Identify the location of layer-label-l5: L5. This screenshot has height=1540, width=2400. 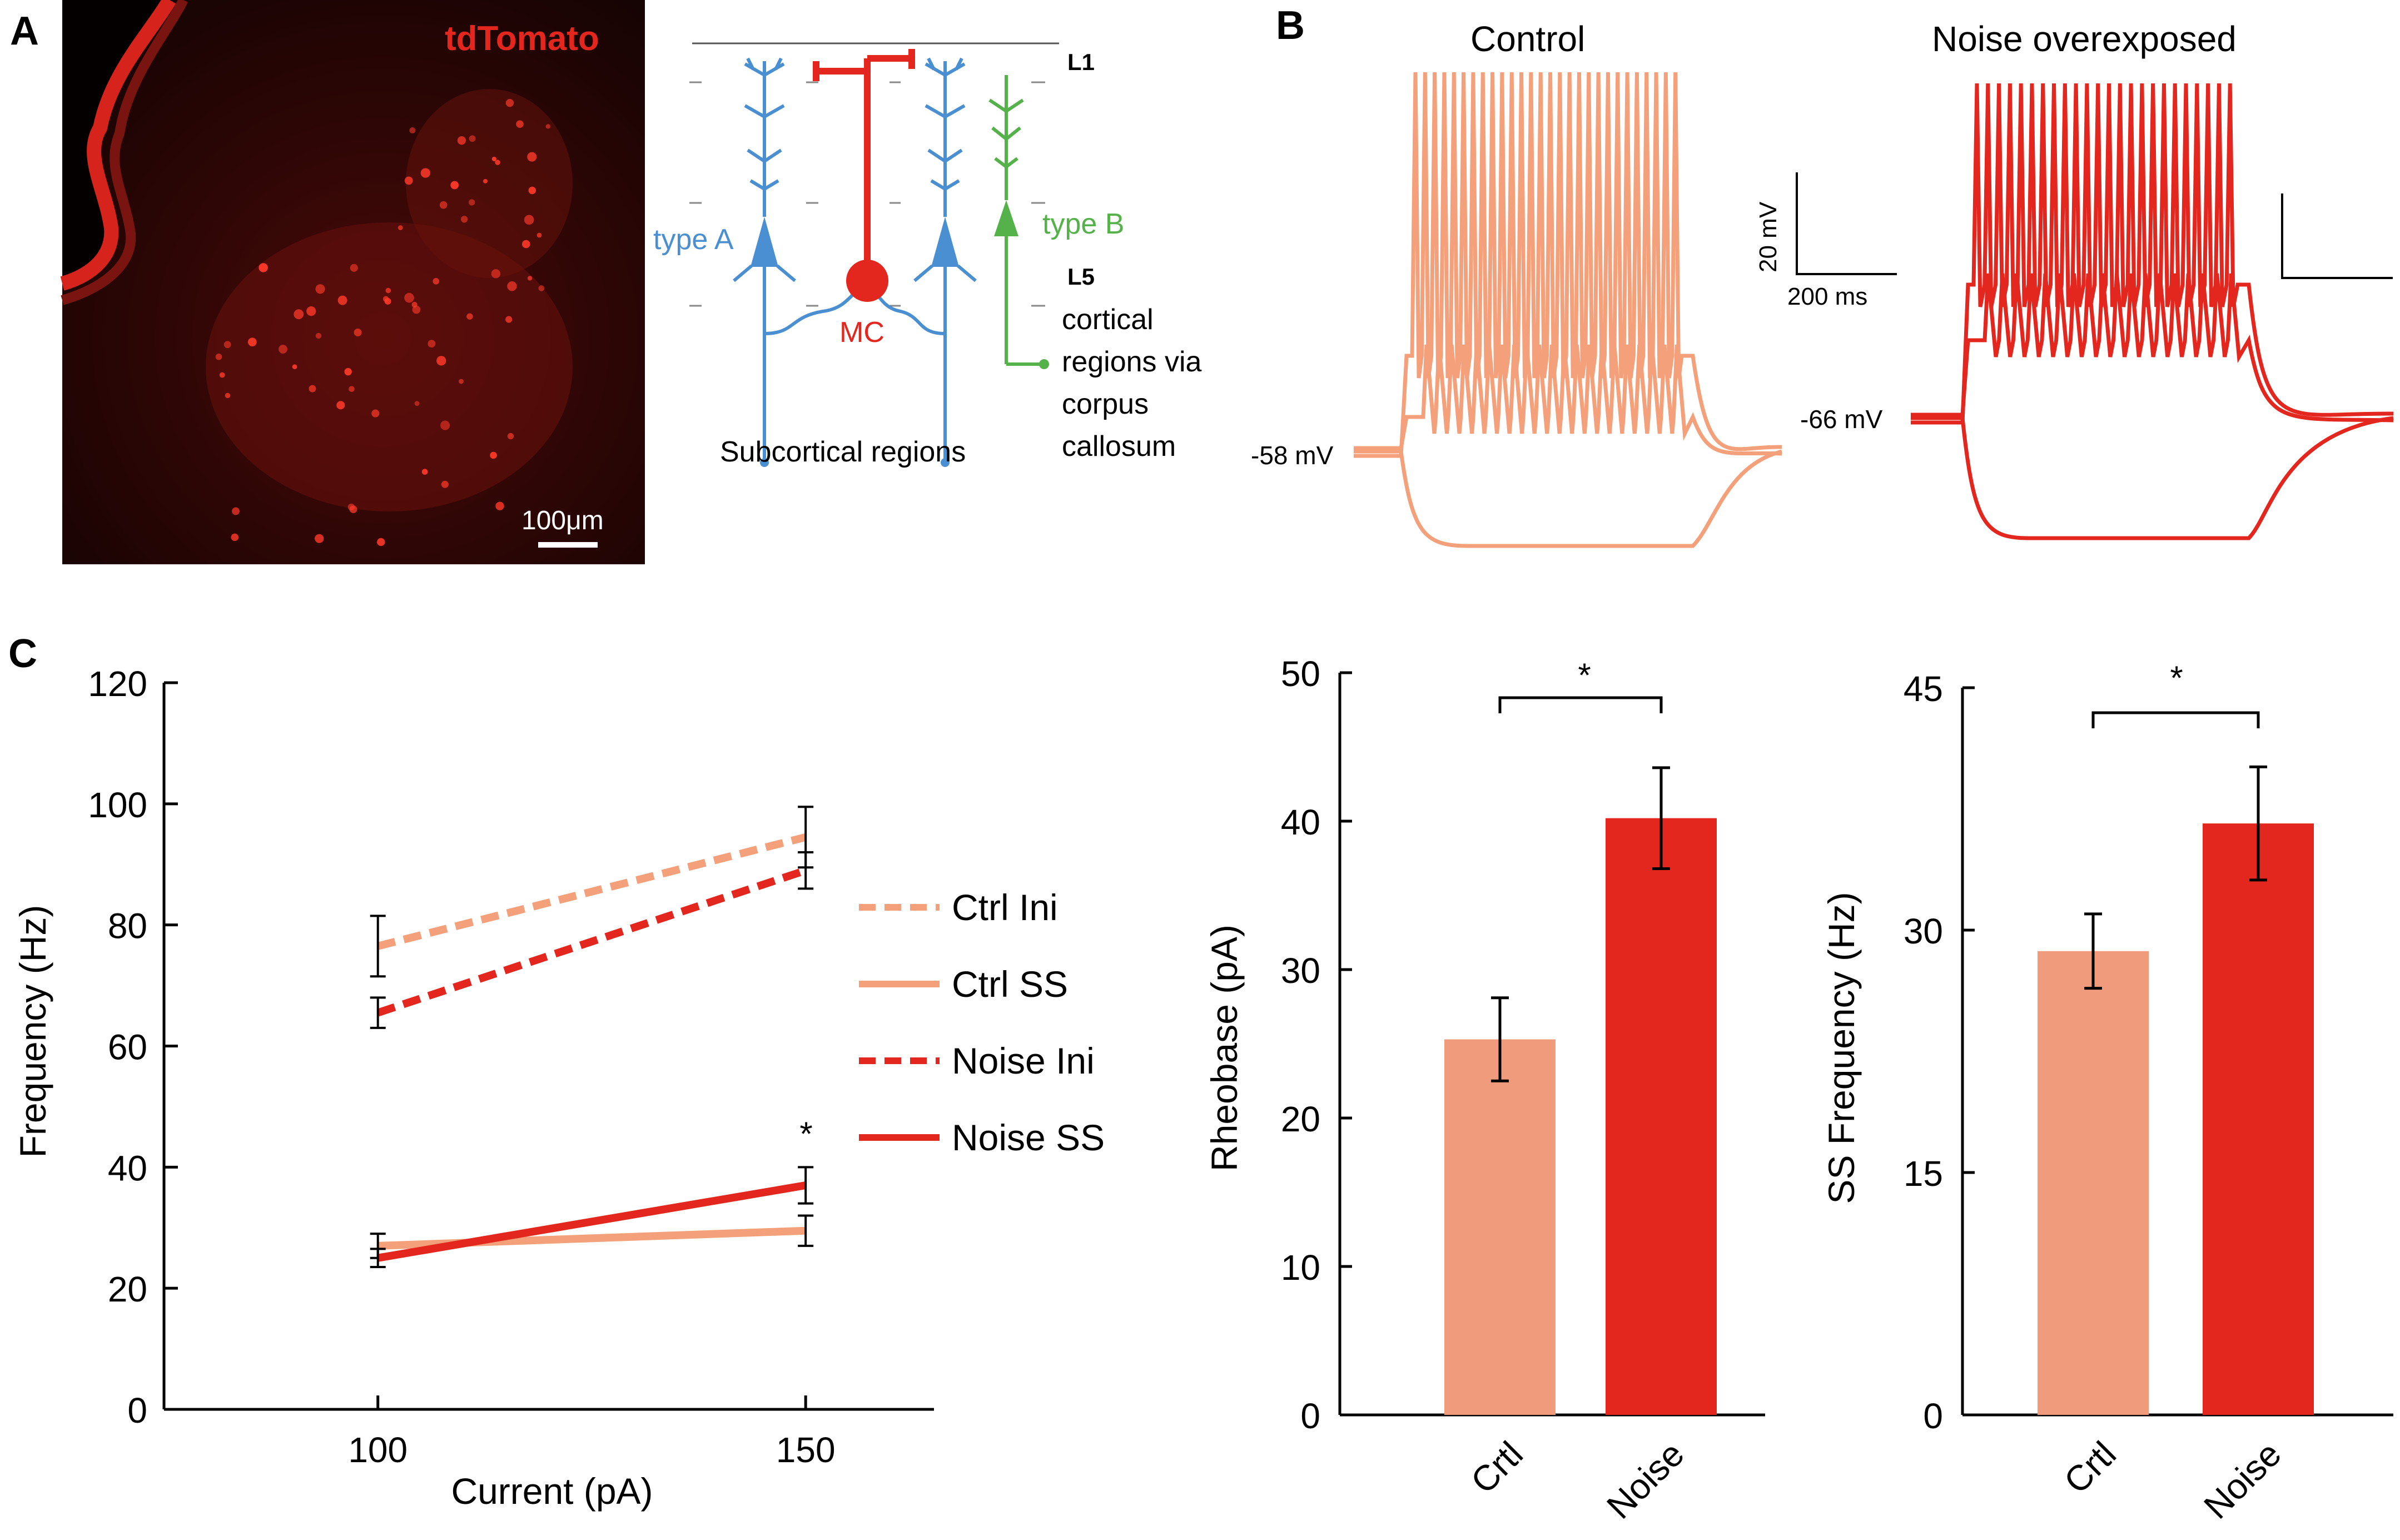
(1081, 277).